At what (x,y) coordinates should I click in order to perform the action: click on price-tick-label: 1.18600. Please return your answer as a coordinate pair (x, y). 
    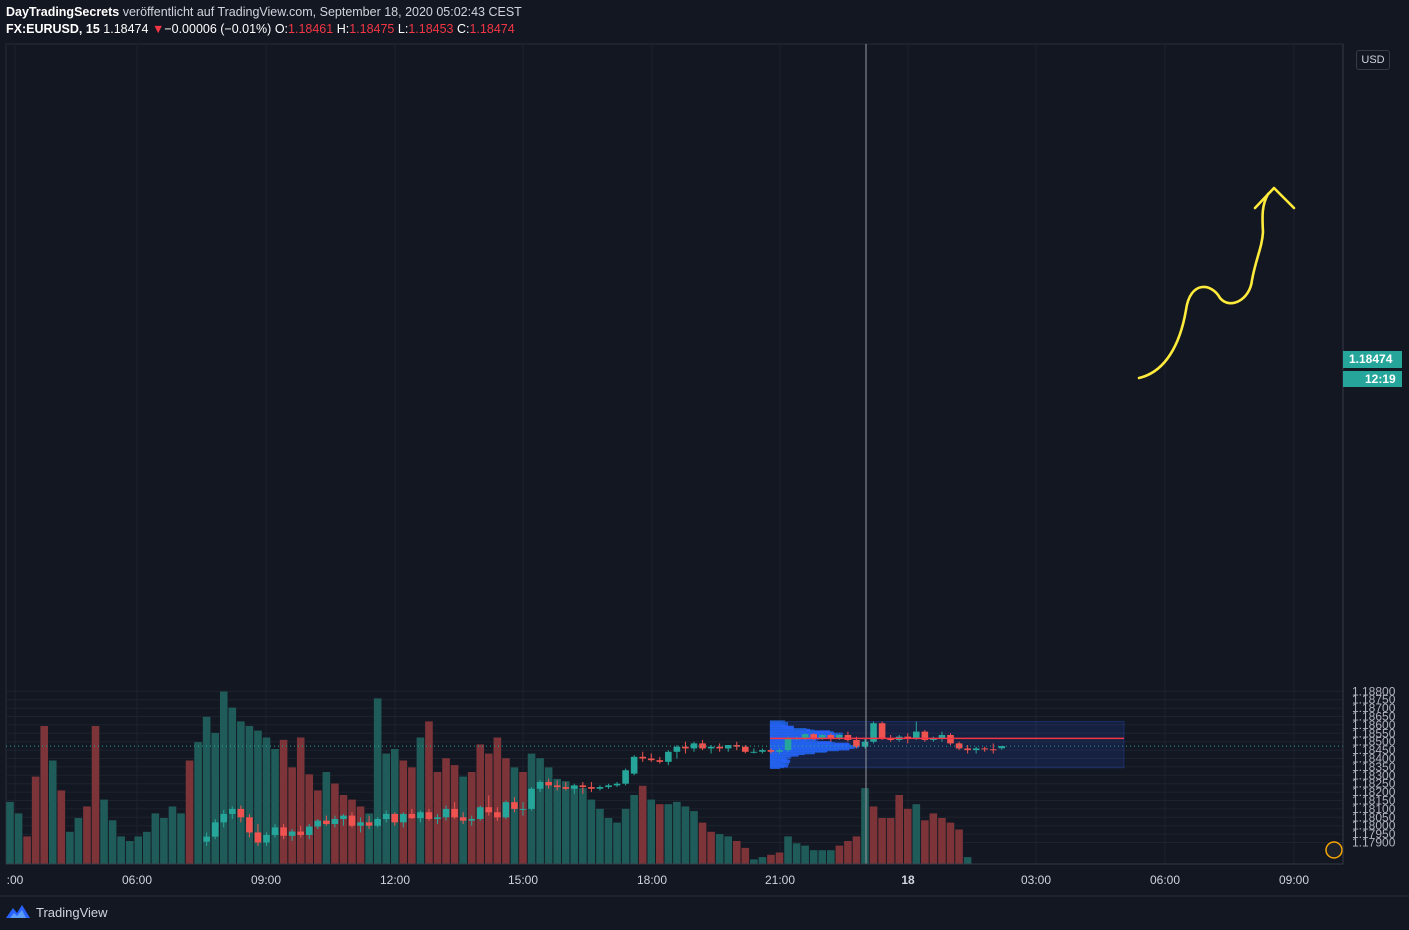
    Looking at the image, I should click on (1374, 725).